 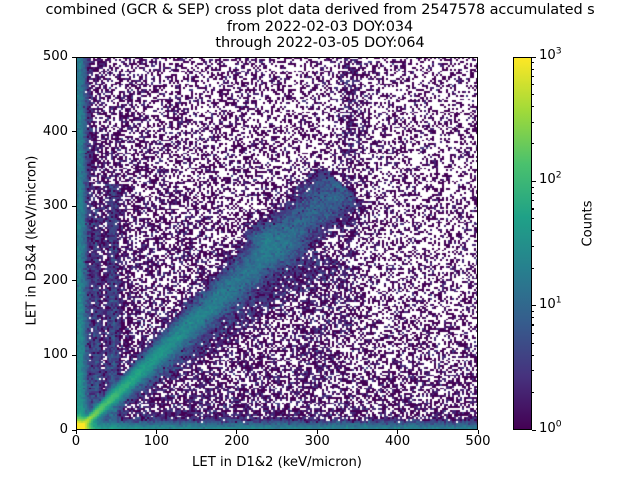 What do you see at coordinates (76, 441) in the screenshot?
I see `x-axis-tick-label: 0` at bounding box center [76, 441].